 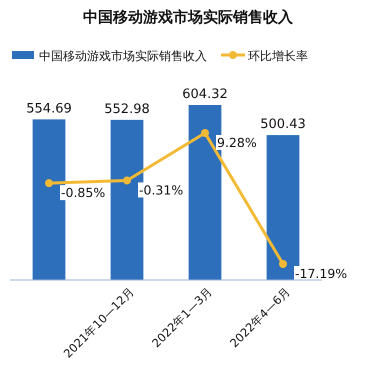 What do you see at coordinates (237, 142) in the screenshot?
I see `data-label: 9.28%` at bounding box center [237, 142].